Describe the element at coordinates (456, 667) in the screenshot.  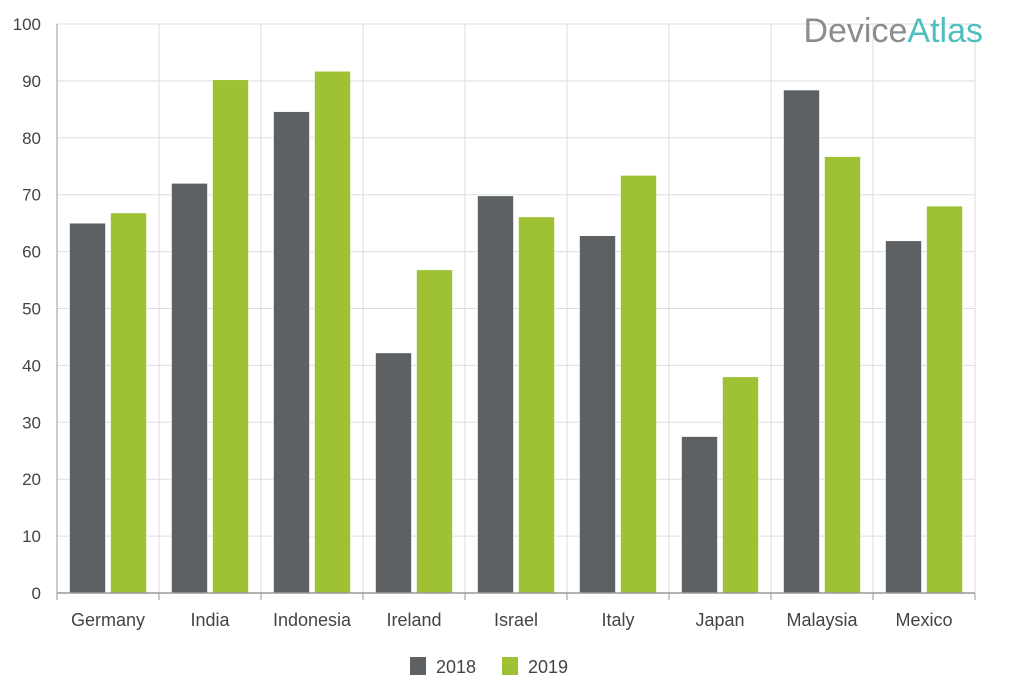
I see `legend-label-2018: 2018` at that location.